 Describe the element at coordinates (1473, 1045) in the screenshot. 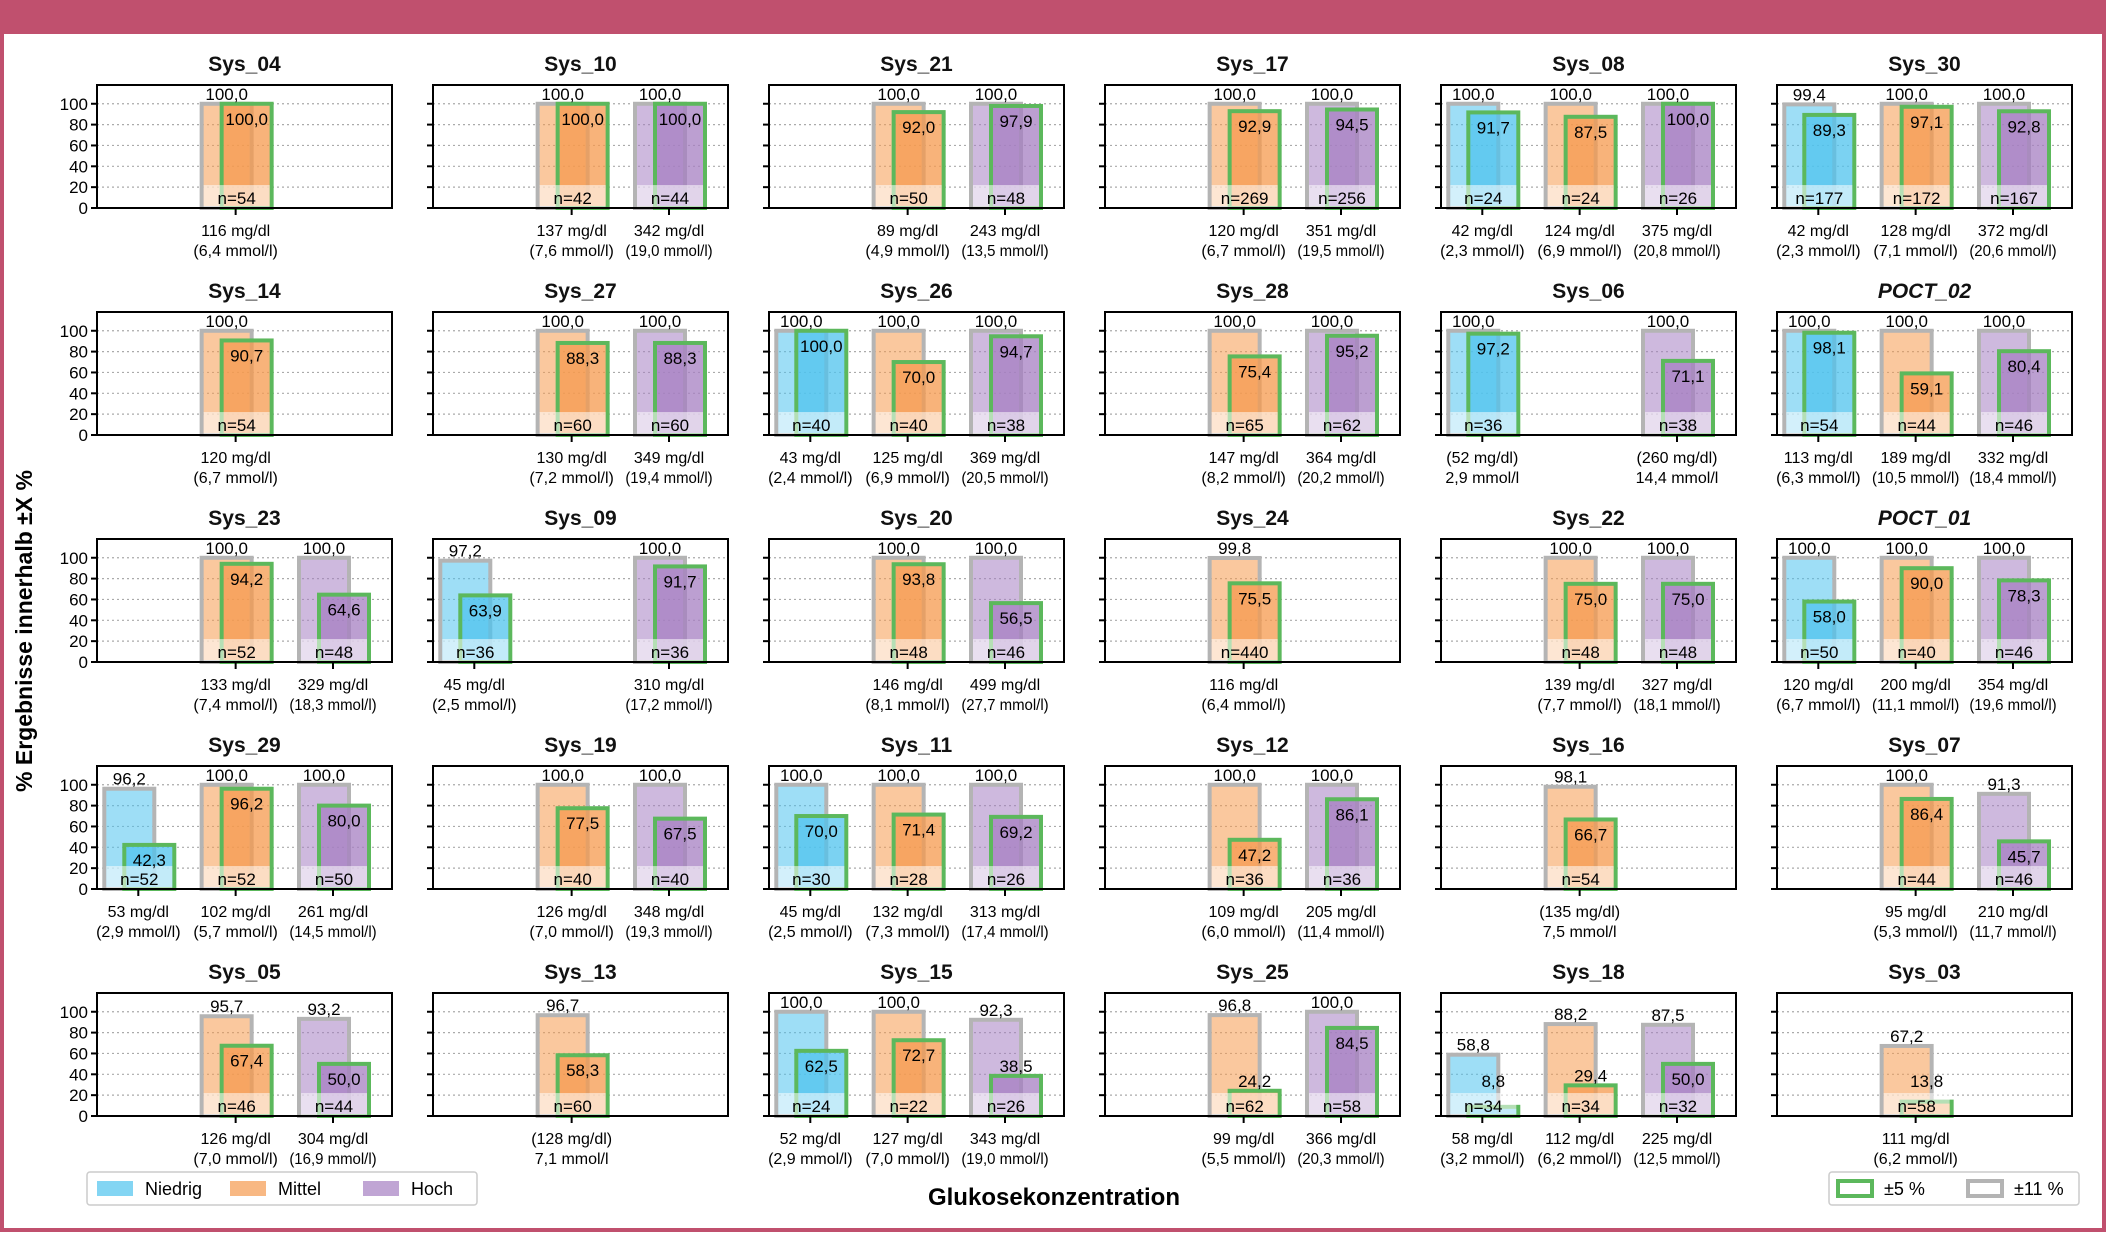

I see `value-label-pct-11: 58,8` at that location.